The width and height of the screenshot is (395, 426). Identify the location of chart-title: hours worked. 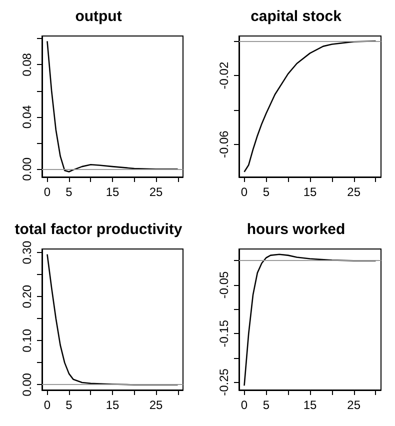
(296, 229).